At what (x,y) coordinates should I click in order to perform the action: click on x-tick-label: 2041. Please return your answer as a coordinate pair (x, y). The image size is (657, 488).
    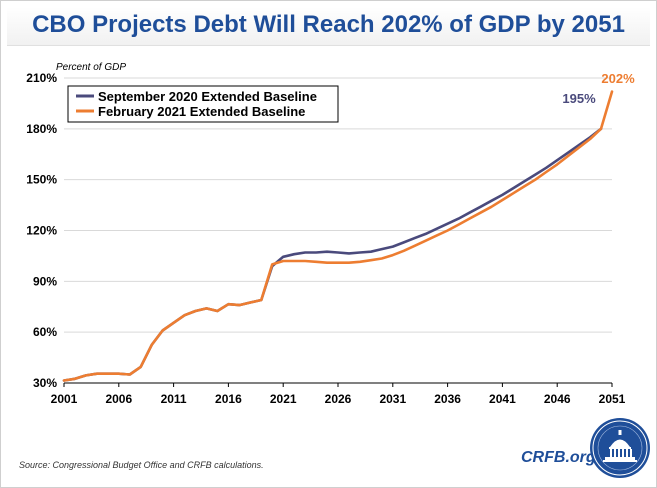
    Looking at the image, I should click on (502, 399).